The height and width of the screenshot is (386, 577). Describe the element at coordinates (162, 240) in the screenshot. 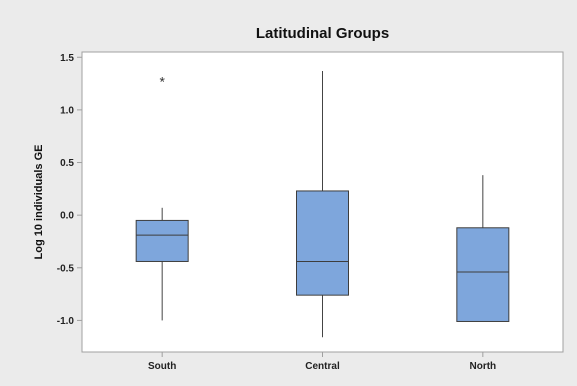

I see `box-body-south` at that location.